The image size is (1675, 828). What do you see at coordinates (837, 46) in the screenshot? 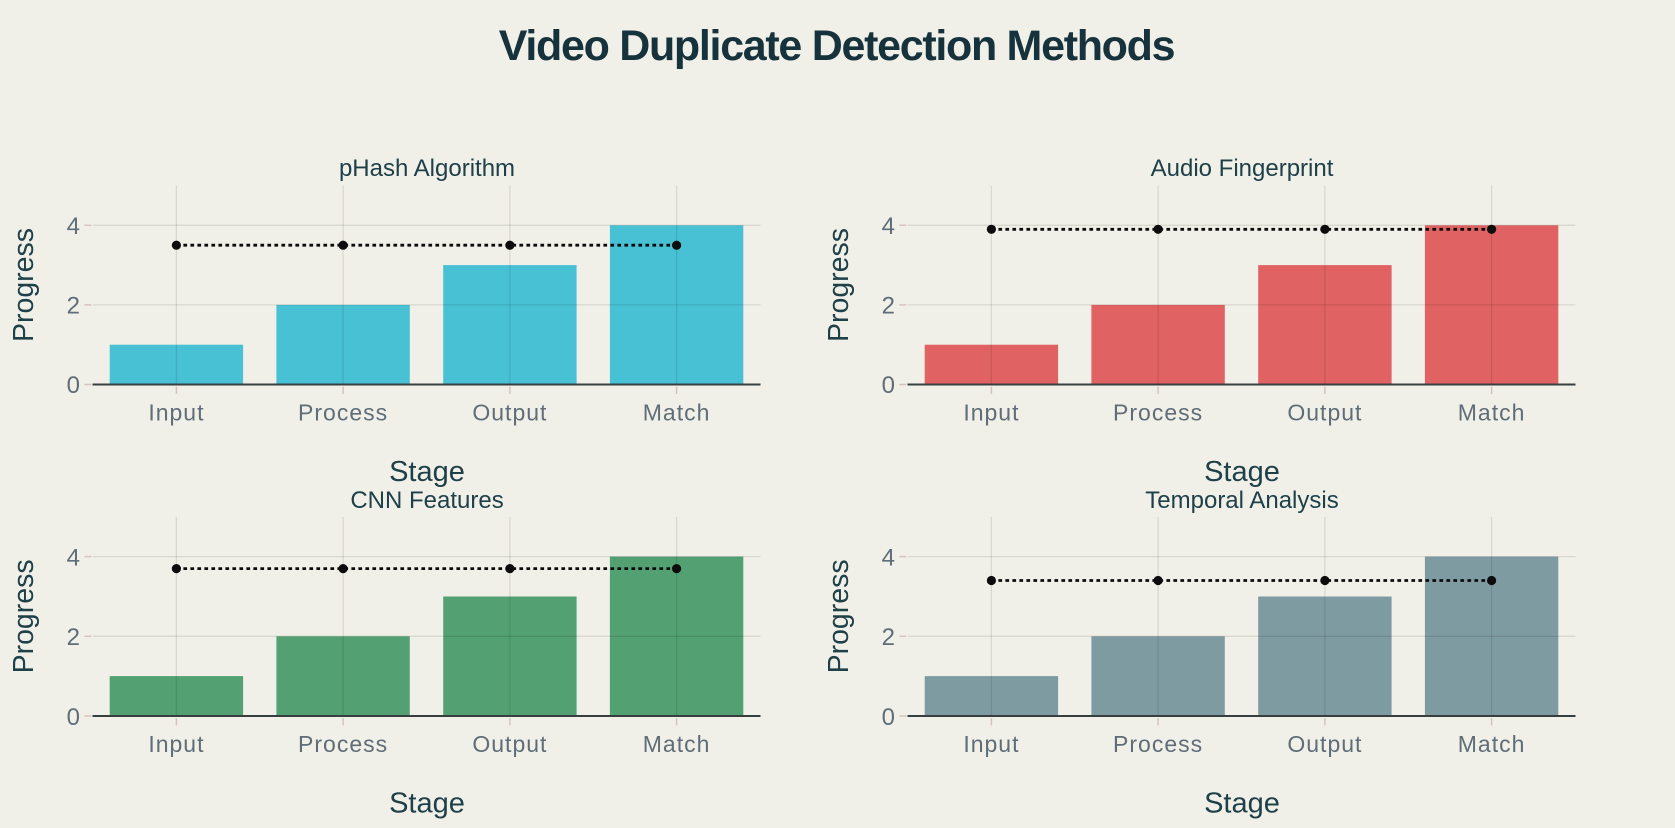
I see `svg-text:Video Duplicate Detection Meth: Video Duplicate Detection Methods` at bounding box center [837, 46].